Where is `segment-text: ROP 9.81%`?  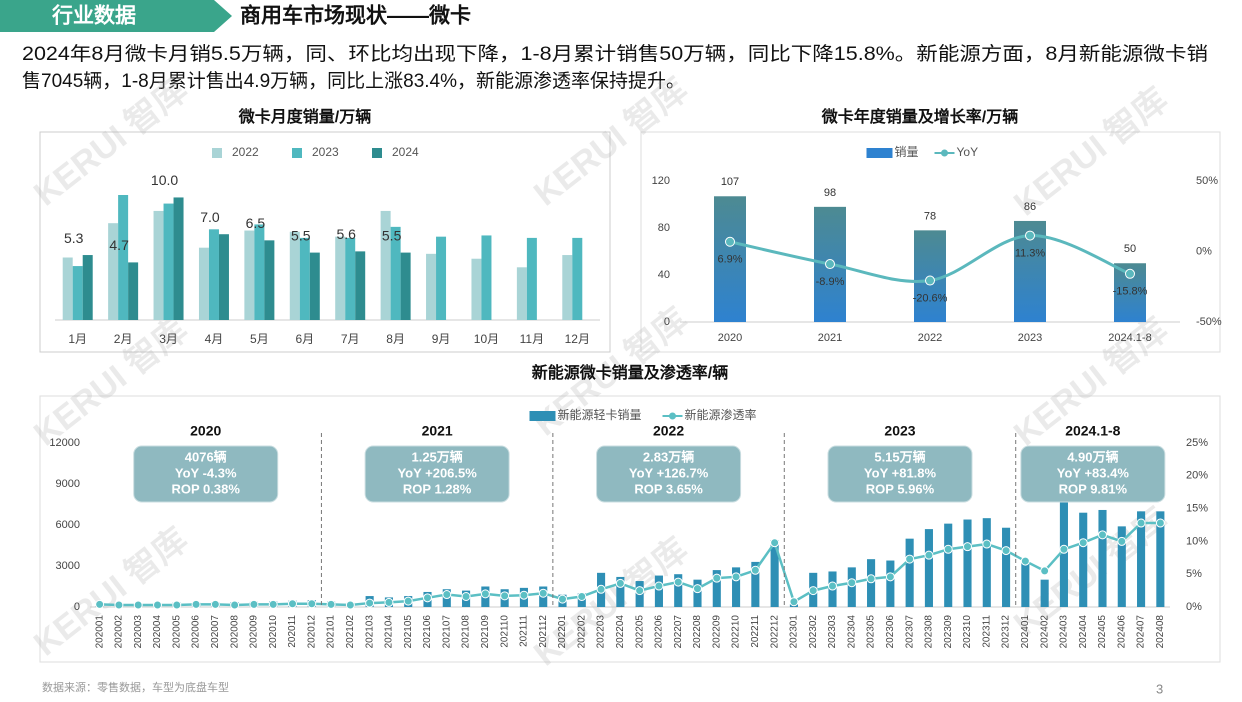
segment-text: ROP 9.81% is located at coordinates (1093, 488).